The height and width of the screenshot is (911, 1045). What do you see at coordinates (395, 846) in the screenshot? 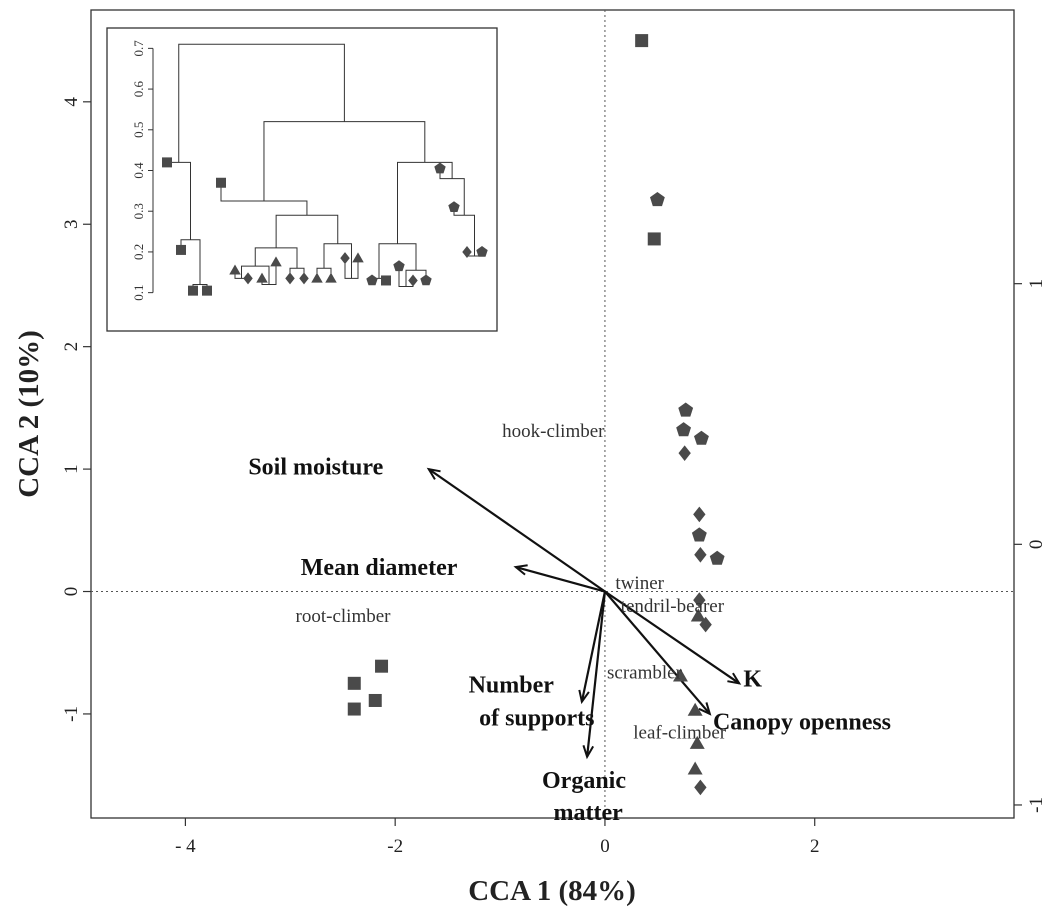
I see `x-tick-label: -2` at bounding box center [395, 846].